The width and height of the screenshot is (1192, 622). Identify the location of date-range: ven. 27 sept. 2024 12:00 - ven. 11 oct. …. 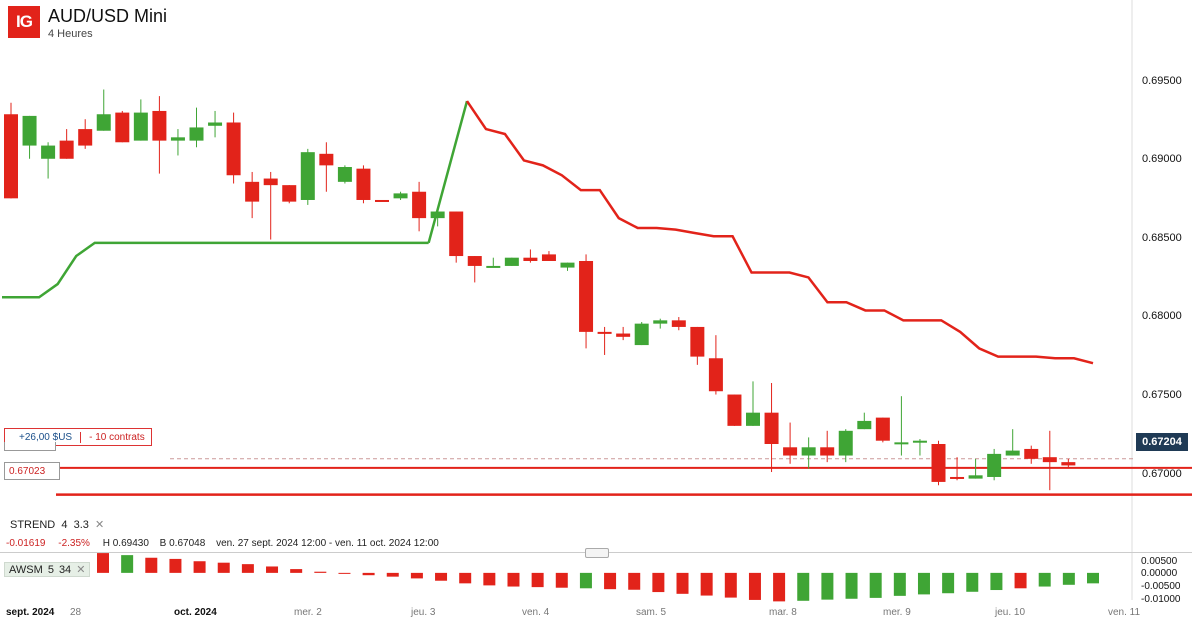
(327, 543).